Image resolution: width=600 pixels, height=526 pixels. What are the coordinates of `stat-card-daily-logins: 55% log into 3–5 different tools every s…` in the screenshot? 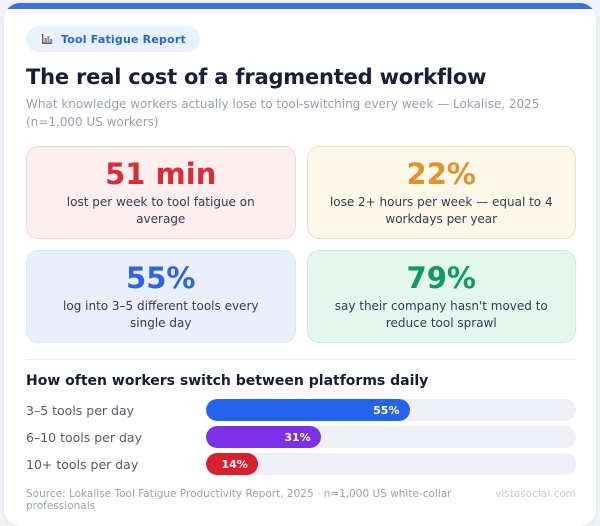 It's located at (161, 296).